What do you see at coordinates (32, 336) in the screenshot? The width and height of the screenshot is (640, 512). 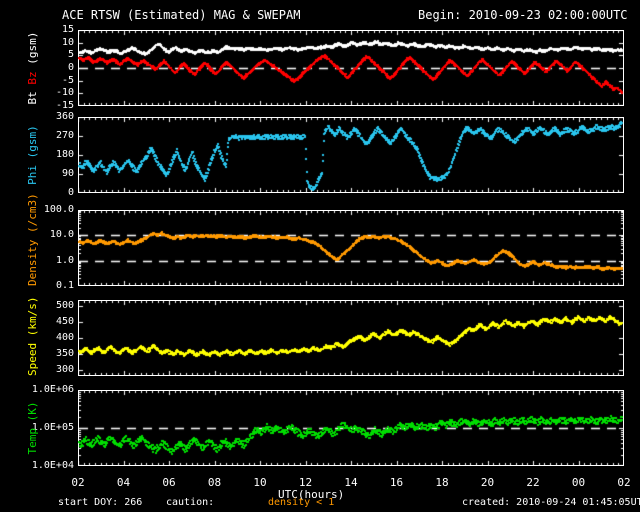 I see `panel-speed-axis-title: Speed (km/s)` at bounding box center [32, 336].